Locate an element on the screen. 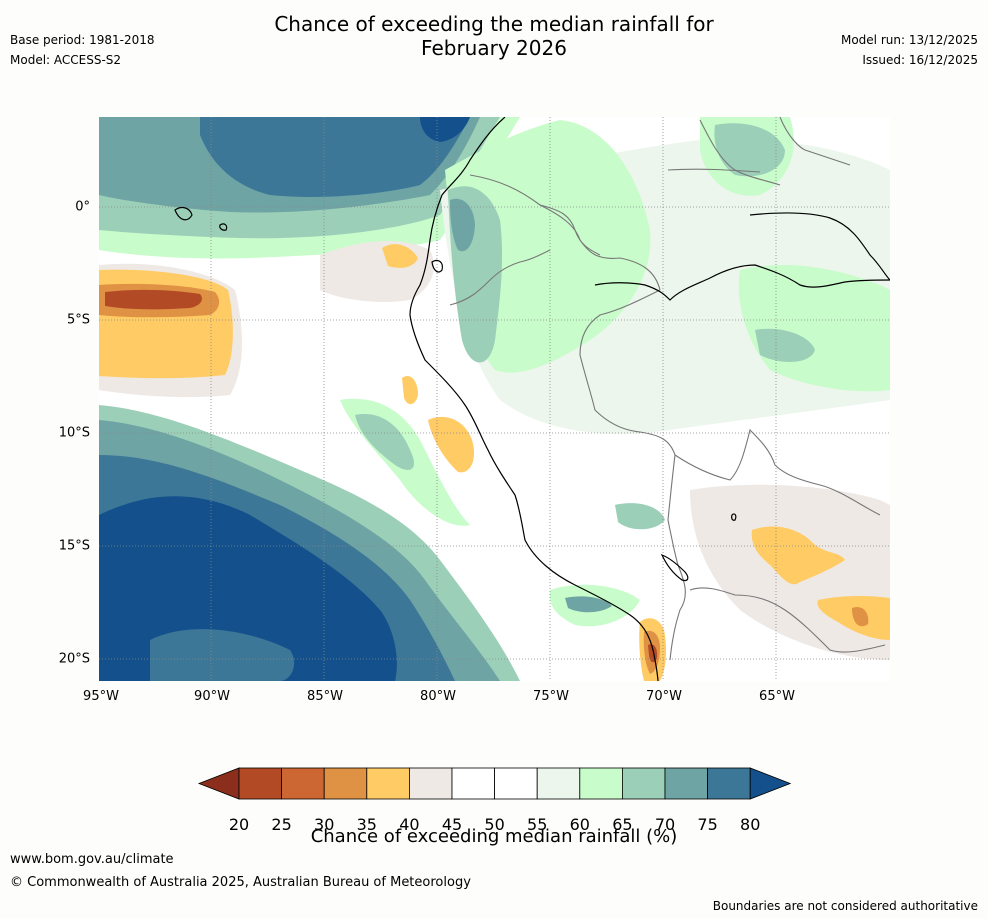 The height and width of the screenshot is (919, 988). lat-label-15s: 15°S is located at coordinates (74, 546).